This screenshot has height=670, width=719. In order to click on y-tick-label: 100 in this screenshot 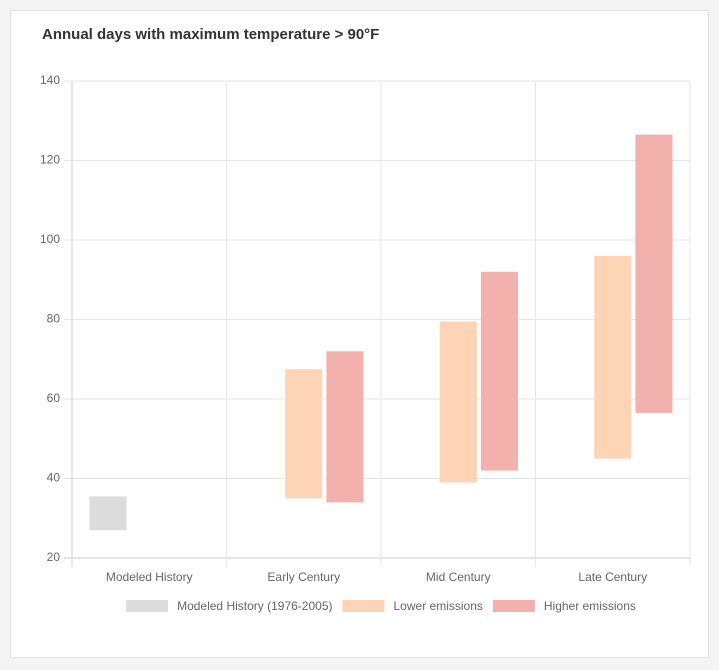, I will do `click(50, 239)`.